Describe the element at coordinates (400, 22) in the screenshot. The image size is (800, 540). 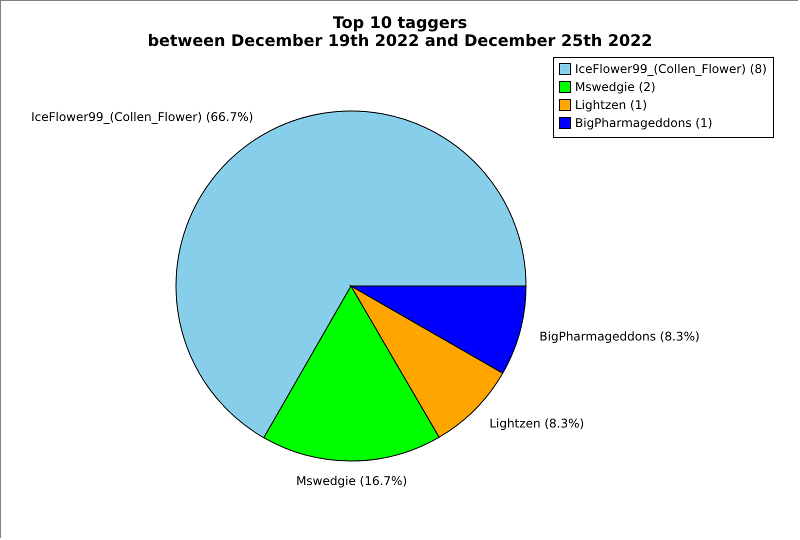
I see `chart-title: Top 10 taggers` at that location.